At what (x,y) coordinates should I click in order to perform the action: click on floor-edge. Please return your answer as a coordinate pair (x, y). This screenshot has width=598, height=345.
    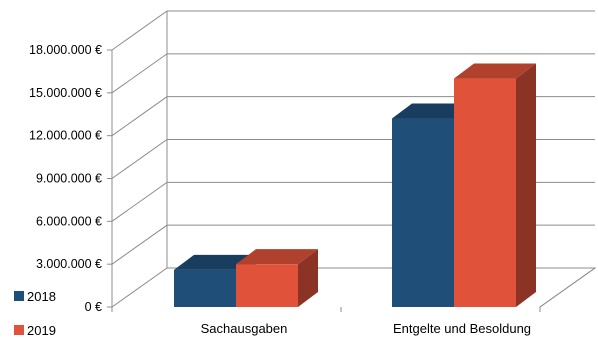
    Looking at the image, I should click on (567, 287).